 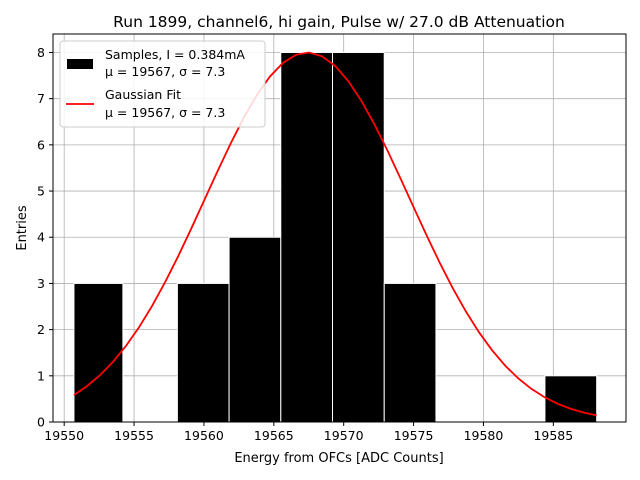 What do you see at coordinates (274, 435) in the screenshot?
I see `x-tick-label: 19565` at bounding box center [274, 435].